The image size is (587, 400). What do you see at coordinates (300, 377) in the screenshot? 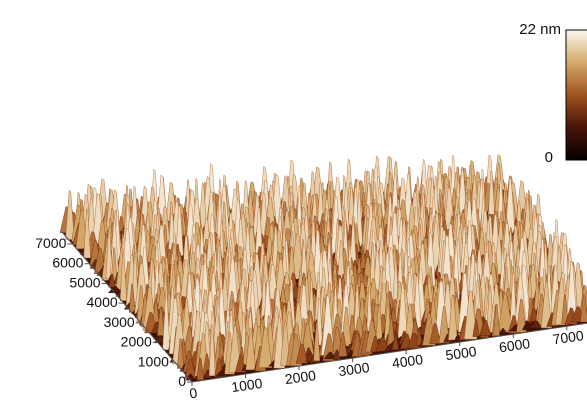
I see `x-tick-label: 2000` at bounding box center [300, 377].